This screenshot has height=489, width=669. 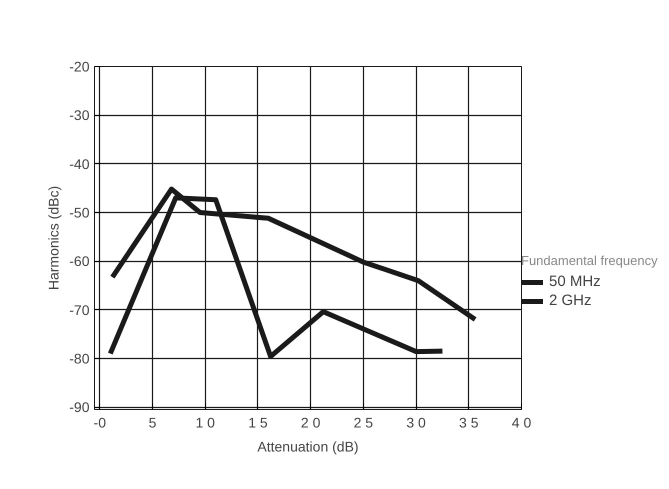 What do you see at coordinates (79, 164) in the screenshot?
I see `y-tick-label: -40` at bounding box center [79, 164].